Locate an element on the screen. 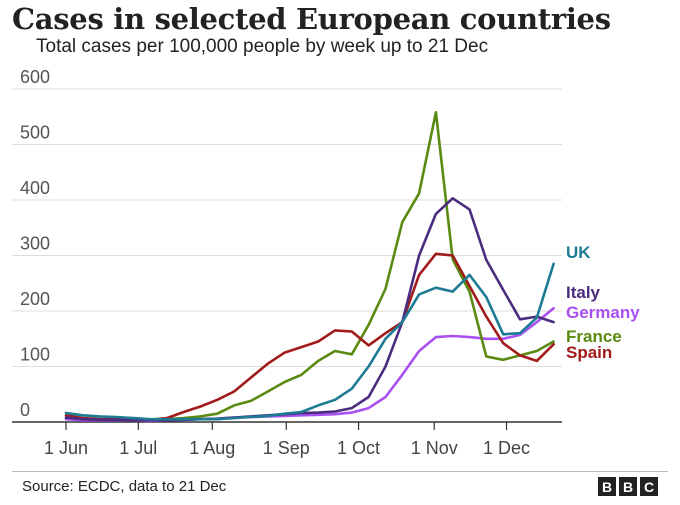 Image resolution: width=680 pixels, height=505 pixels. y-tick-label: 100 is located at coordinates (35, 355).